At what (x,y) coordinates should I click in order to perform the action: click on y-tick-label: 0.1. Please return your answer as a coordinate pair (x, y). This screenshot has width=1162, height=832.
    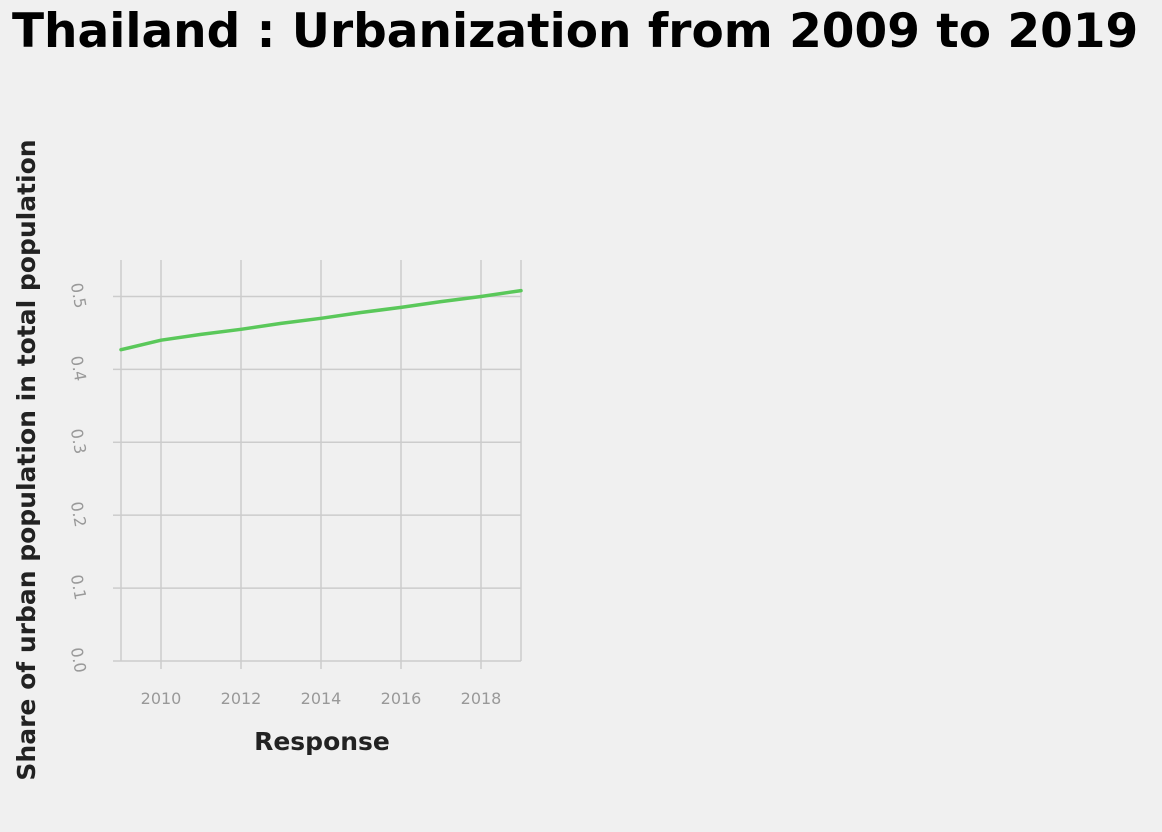
    Looking at the image, I should click on (78, 587).